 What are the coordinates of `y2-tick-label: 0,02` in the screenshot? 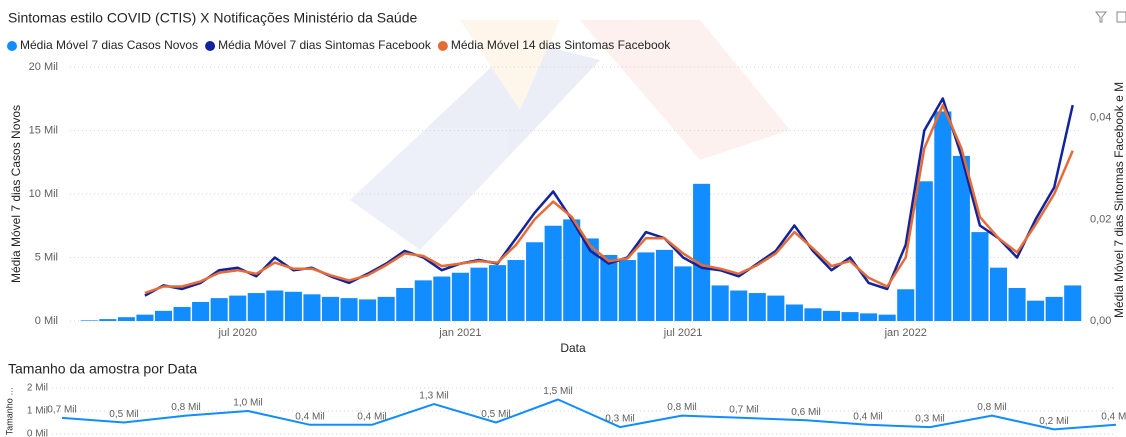 It's located at (1100, 219).